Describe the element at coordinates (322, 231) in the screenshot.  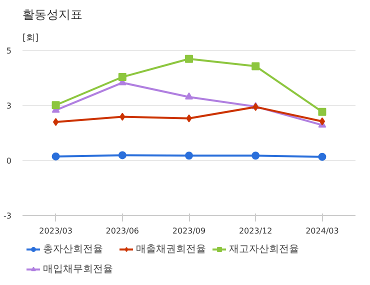
I see `x-tick-label: 2024/03` at that location.